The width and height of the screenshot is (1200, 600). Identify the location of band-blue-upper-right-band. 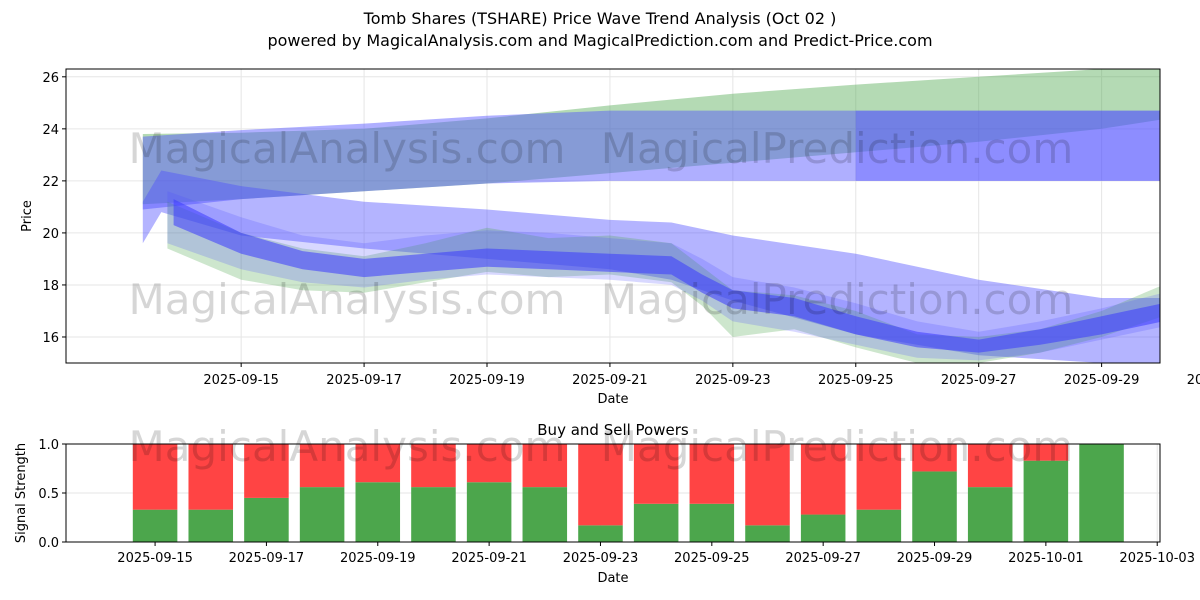
(1007, 145).